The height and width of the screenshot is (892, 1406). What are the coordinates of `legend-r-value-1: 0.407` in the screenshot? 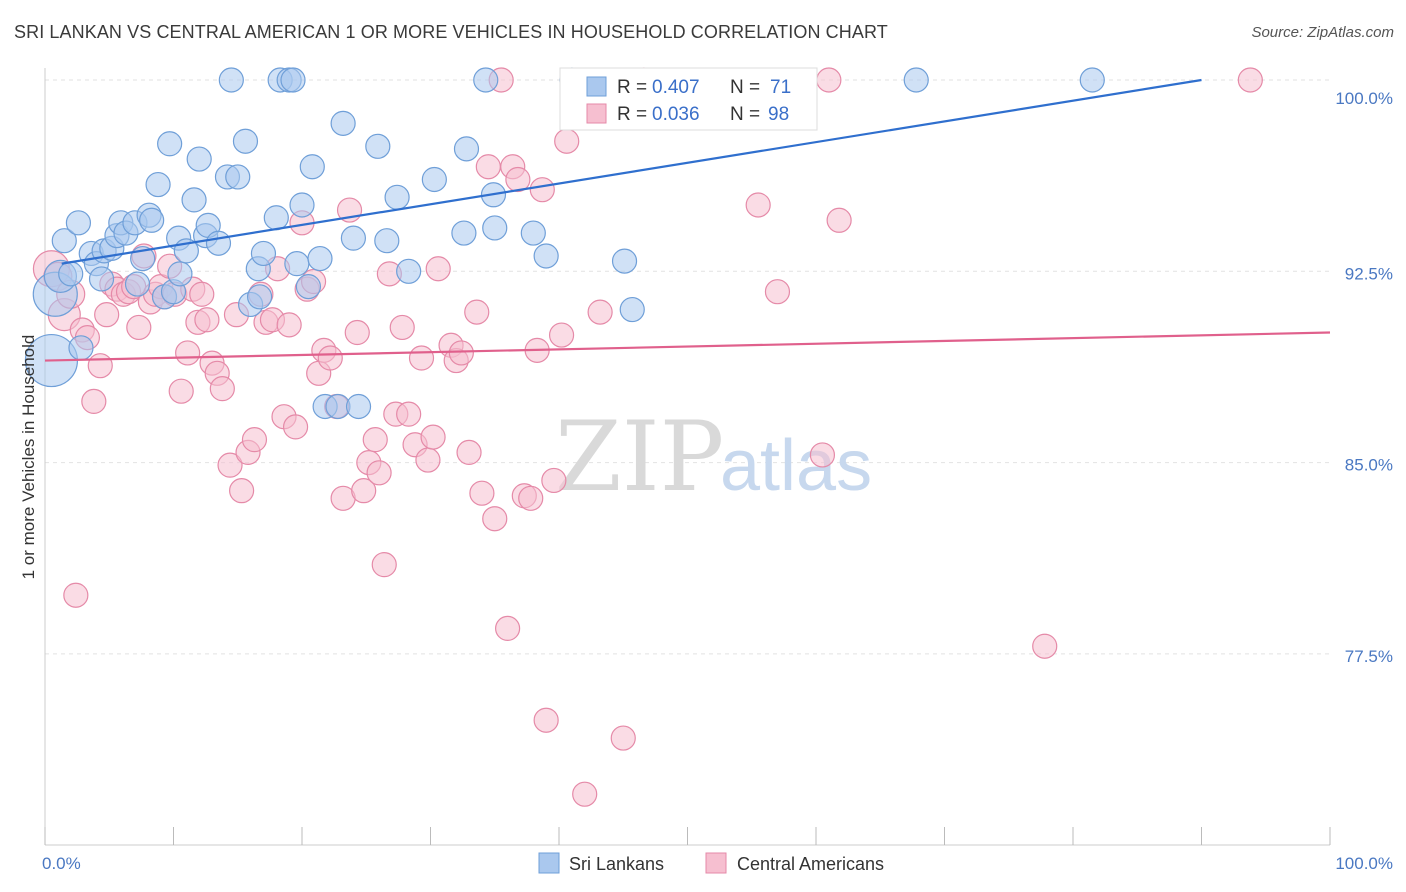 It's located at (676, 87).